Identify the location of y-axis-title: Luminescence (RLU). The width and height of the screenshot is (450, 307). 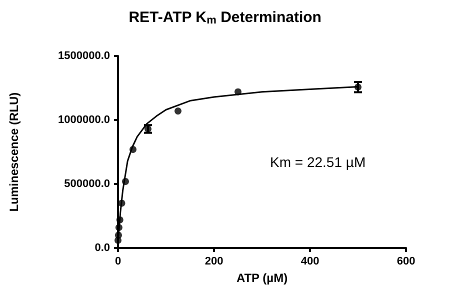
(14, 152).